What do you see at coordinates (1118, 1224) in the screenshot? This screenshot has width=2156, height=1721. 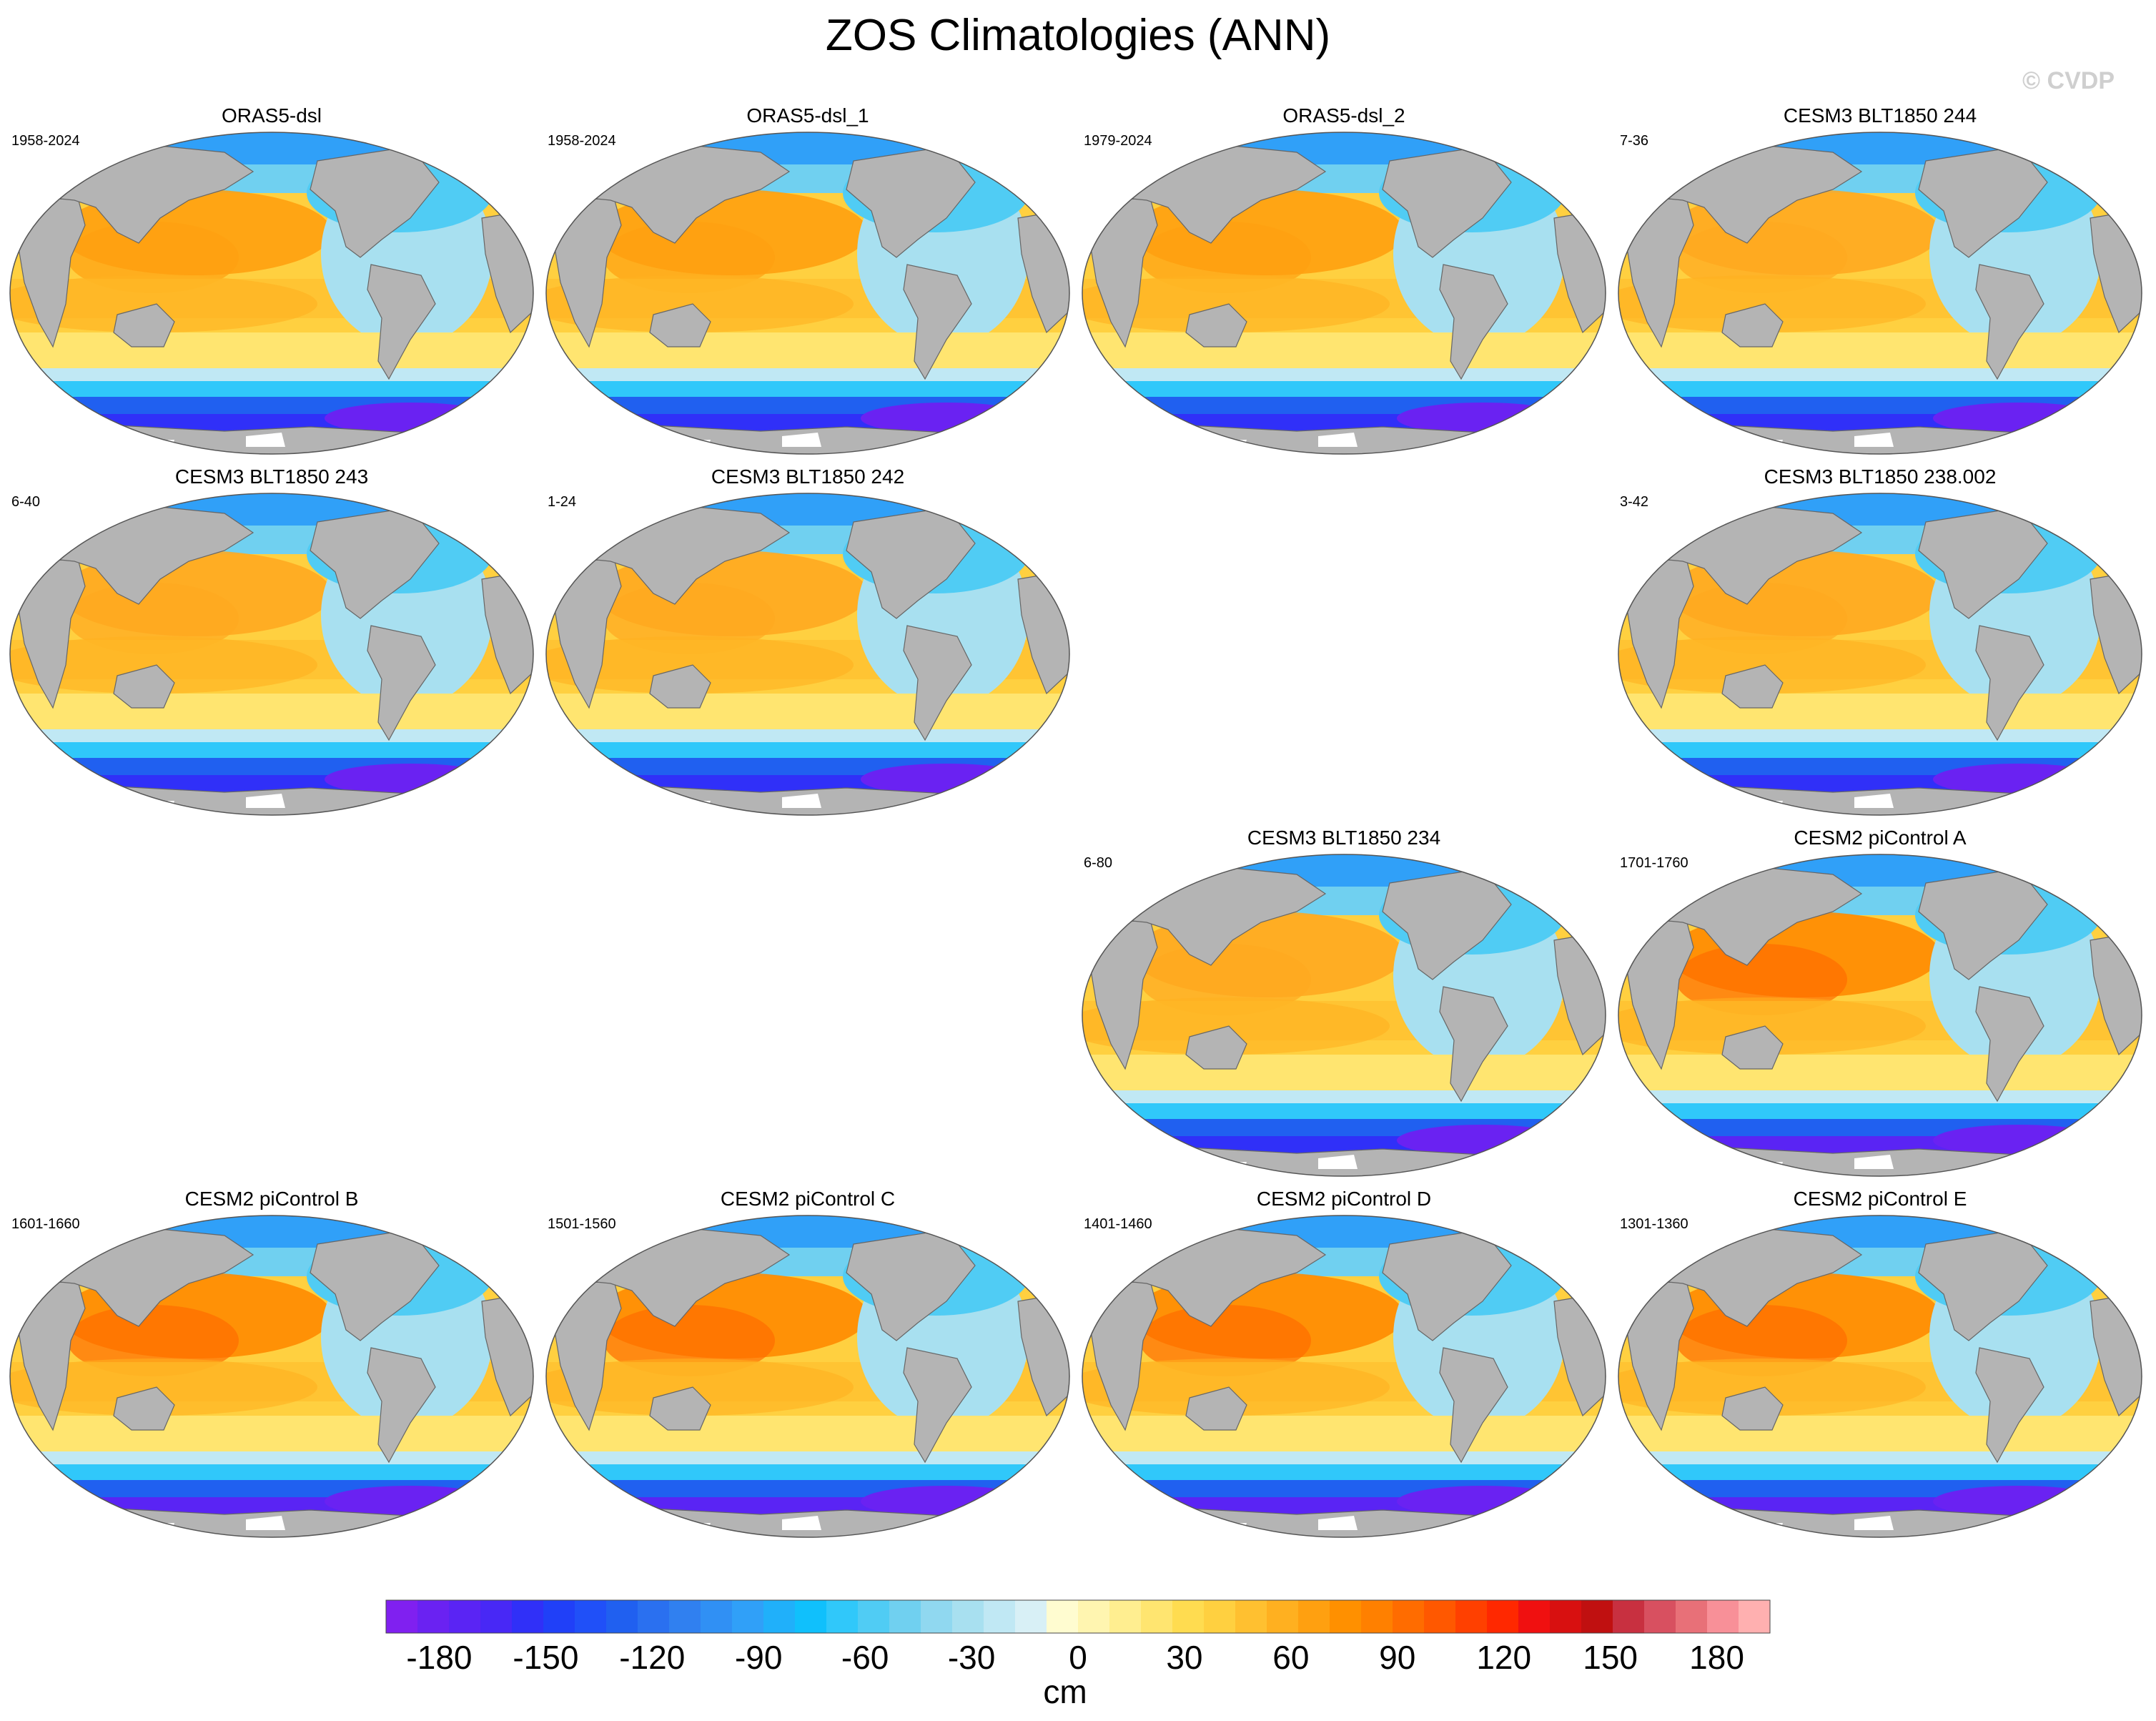 I see `panel-years: 1401-1460` at bounding box center [1118, 1224].